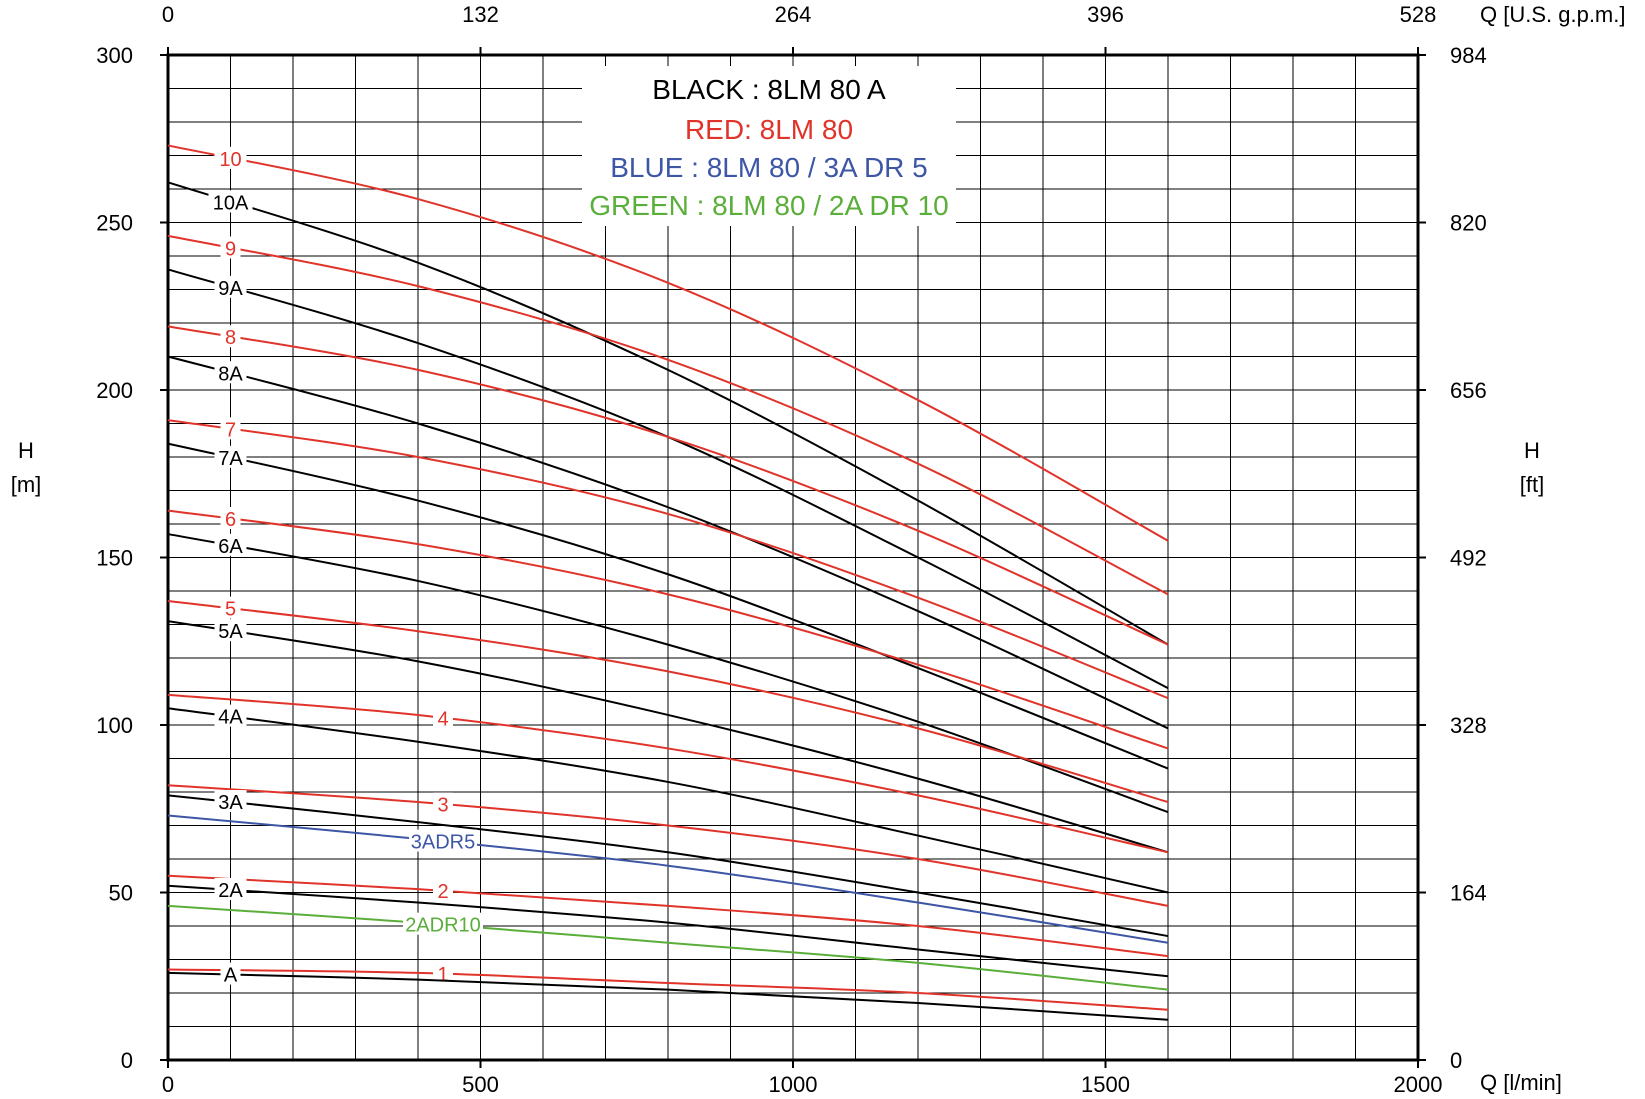 Image resolution: width=1645 pixels, height=1099 pixels. Describe the element at coordinates (114, 223) in the screenshot. I see `y-tick-label-left: 250` at that location.